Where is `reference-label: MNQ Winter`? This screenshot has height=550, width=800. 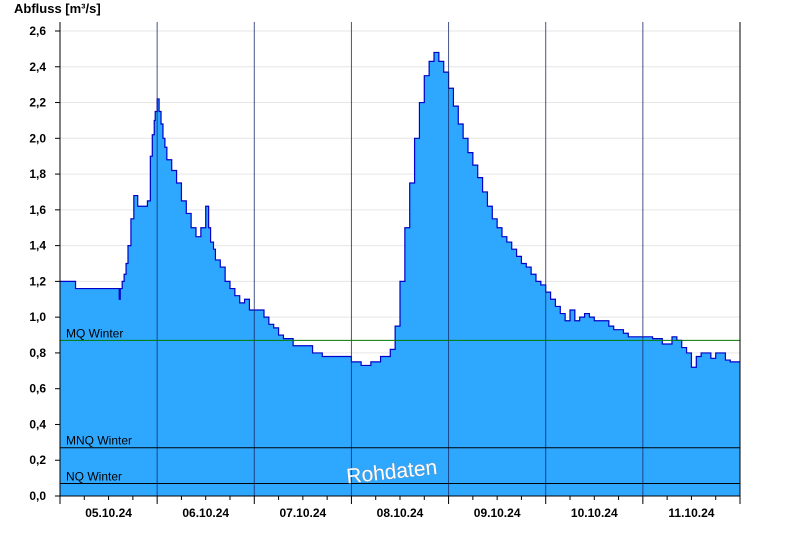
reference-label: MNQ Winter is located at coordinates (99, 441).